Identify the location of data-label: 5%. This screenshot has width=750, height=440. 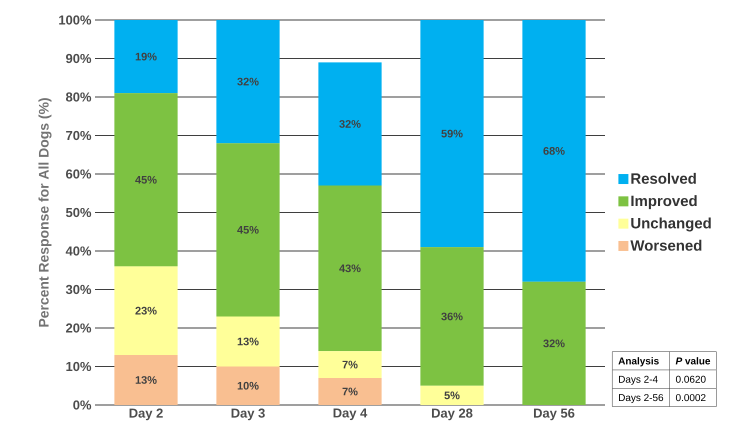
(452, 396).